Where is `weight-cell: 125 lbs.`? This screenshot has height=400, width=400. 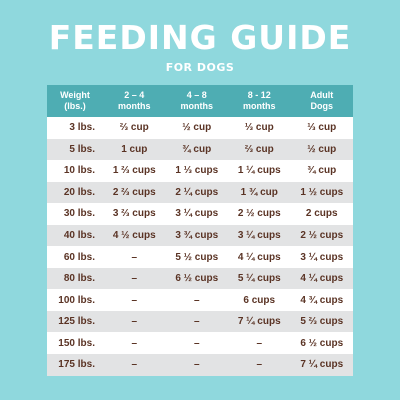 weight-cell: 125 lbs. is located at coordinates (76, 322).